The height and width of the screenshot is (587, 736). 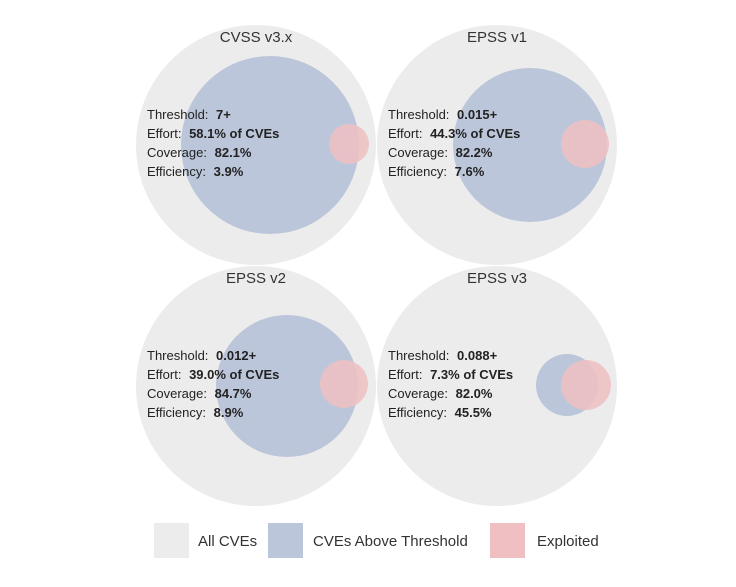 I want to click on panel-title: EPSS v1, so click(x=497, y=37).